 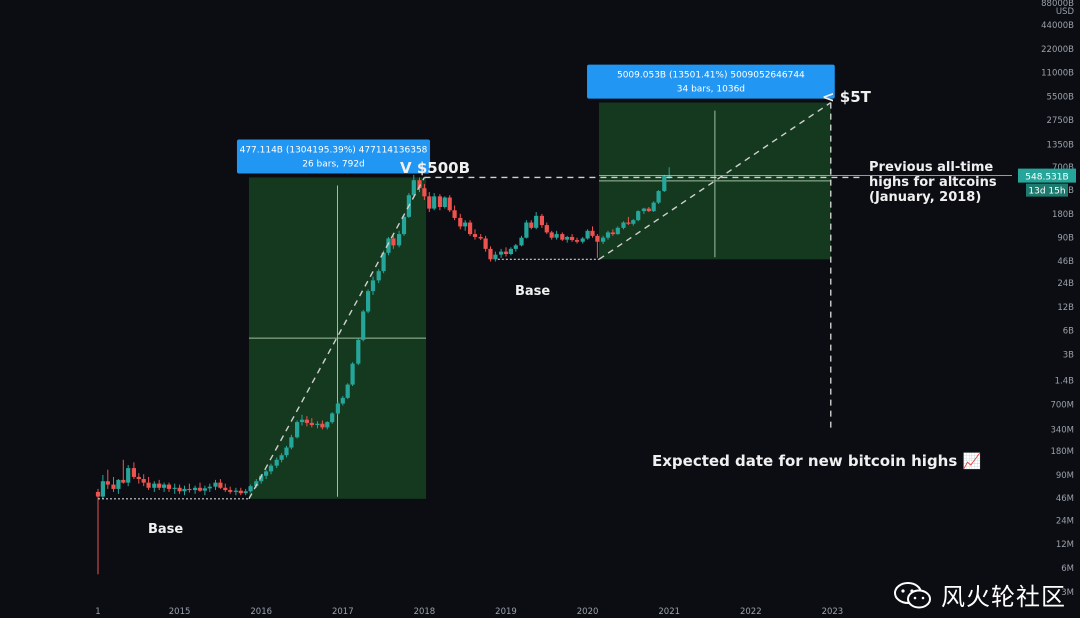 I want to click on x-tick-label: 2020, so click(x=588, y=612).